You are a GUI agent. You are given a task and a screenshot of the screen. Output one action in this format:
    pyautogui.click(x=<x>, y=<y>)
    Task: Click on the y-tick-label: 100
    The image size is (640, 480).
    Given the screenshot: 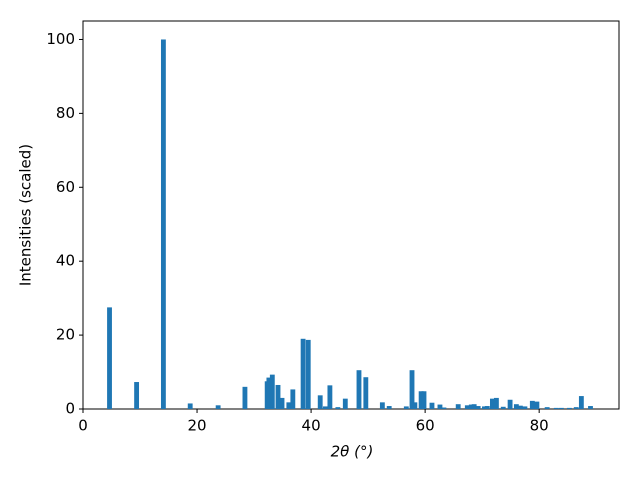 What is the action you would take?
    pyautogui.click(x=60, y=39)
    